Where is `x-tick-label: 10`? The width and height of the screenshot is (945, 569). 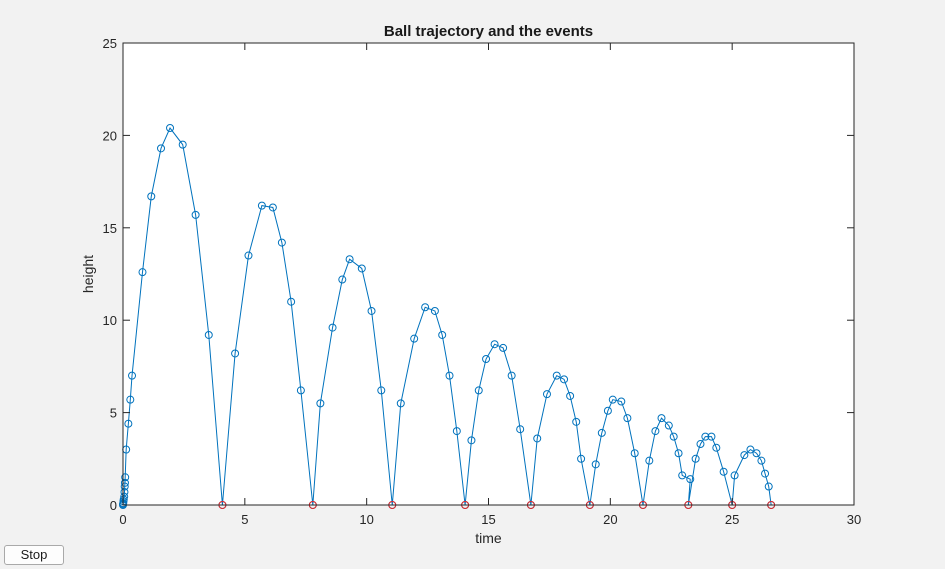
x-tick-label: 10 is located at coordinates (366, 519).